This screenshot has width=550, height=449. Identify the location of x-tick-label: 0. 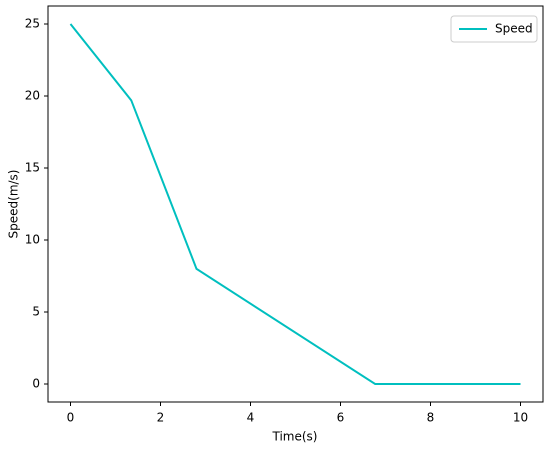
(71, 418).